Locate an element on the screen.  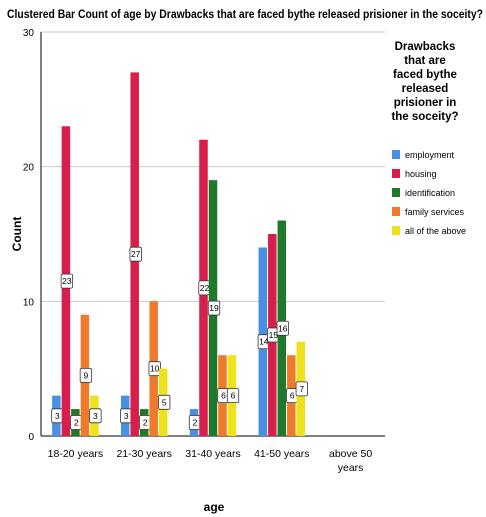
legend-item-label: identification is located at coordinates (430, 193).